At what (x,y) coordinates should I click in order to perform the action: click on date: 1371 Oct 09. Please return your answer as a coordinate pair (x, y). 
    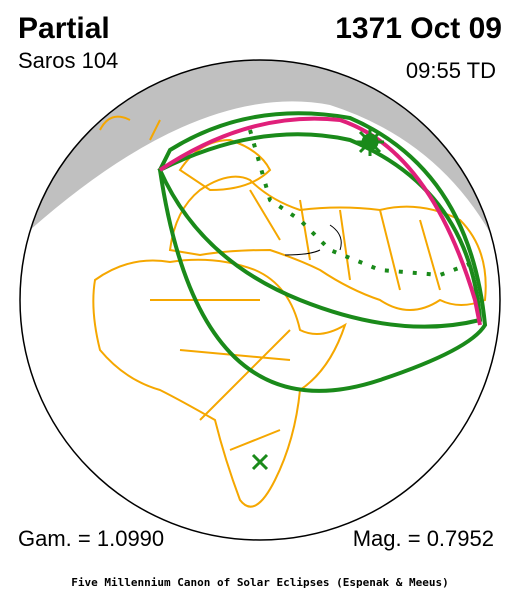
    Looking at the image, I should click on (418, 28).